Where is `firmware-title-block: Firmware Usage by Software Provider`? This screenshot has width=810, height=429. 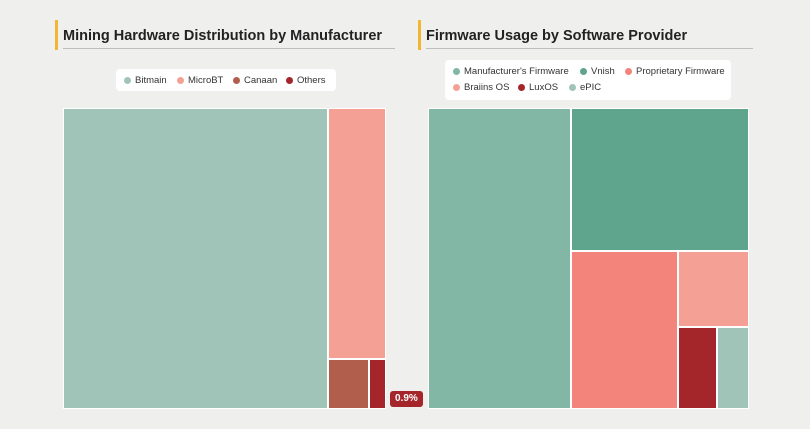
firmware-title-block: Firmware Usage by Software Provider is located at coordinates (588, 35).